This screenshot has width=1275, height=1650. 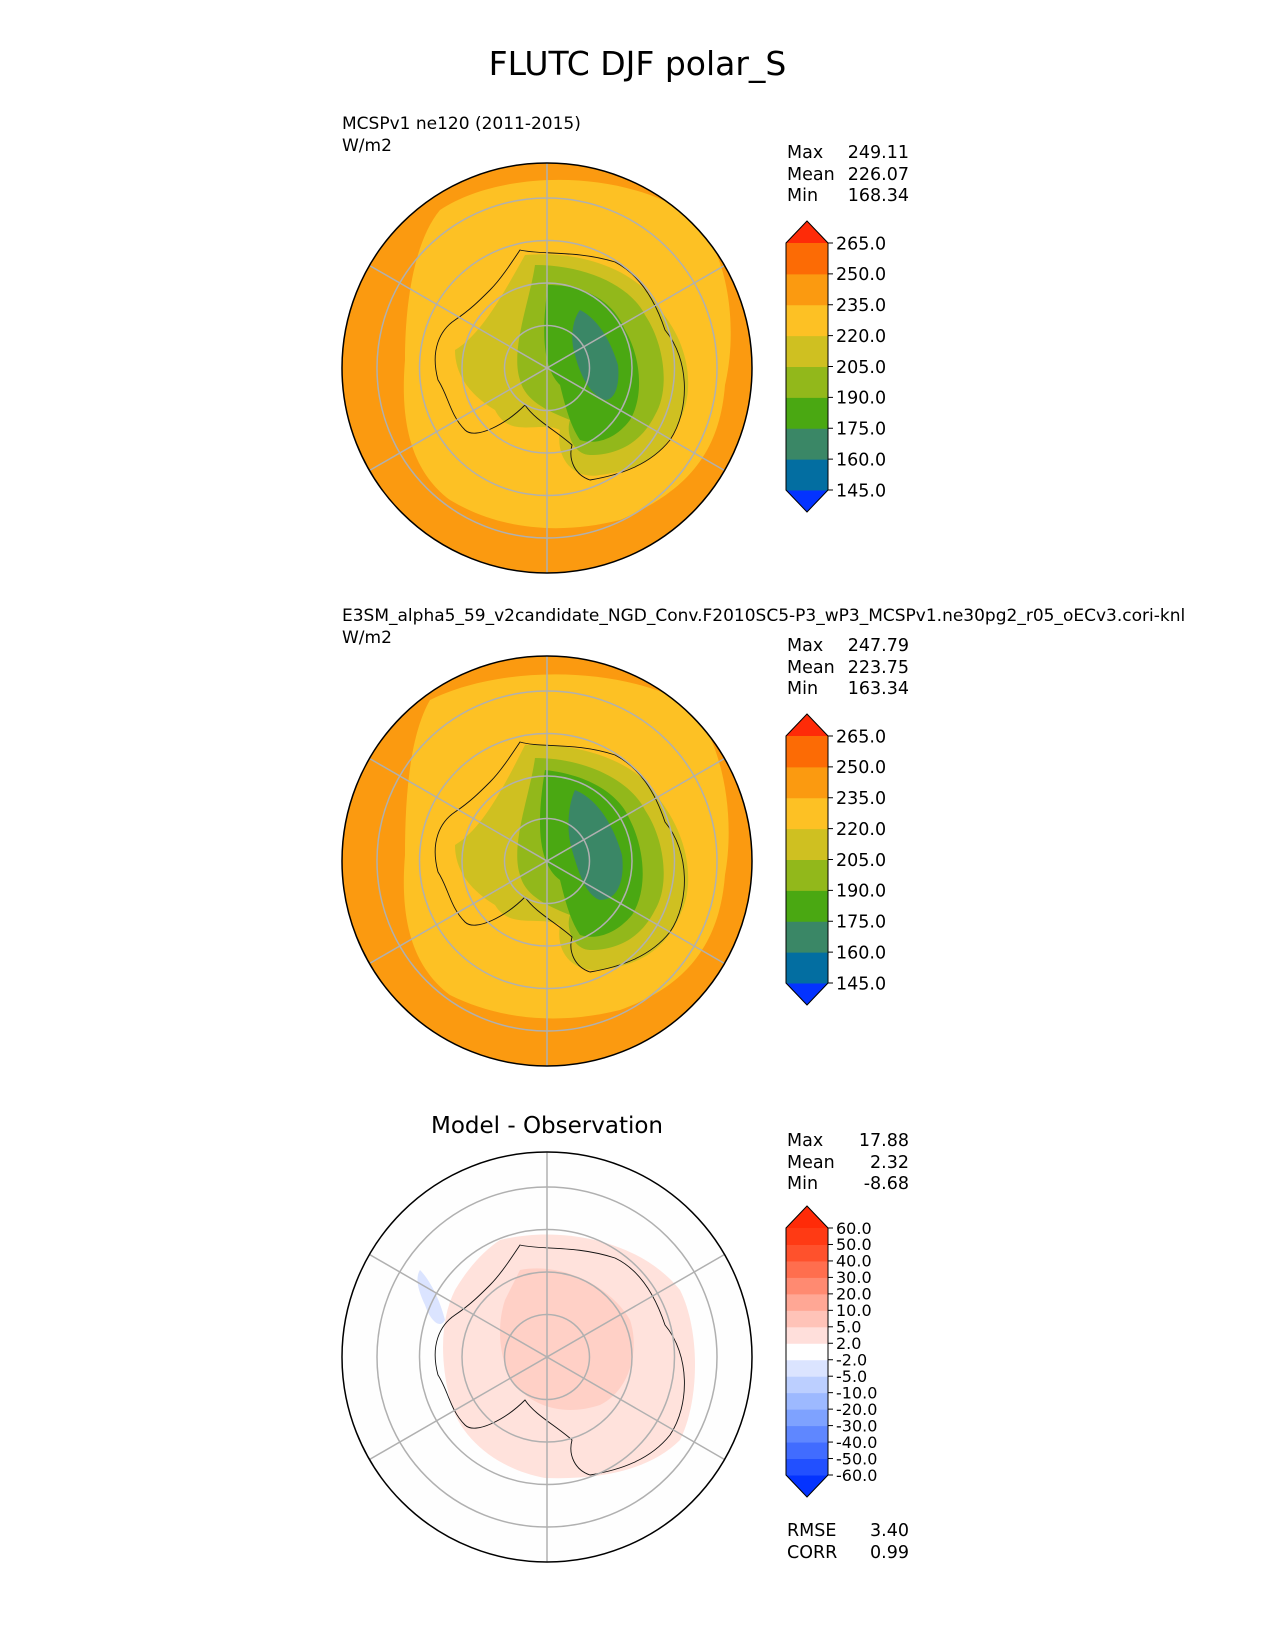 What do you see at coordinates (848, 668) in the screenshot?
I see `panel-2-stats: Max 247.79 Mean 223.75 Min 163.34` at bounding box center [848, 668].